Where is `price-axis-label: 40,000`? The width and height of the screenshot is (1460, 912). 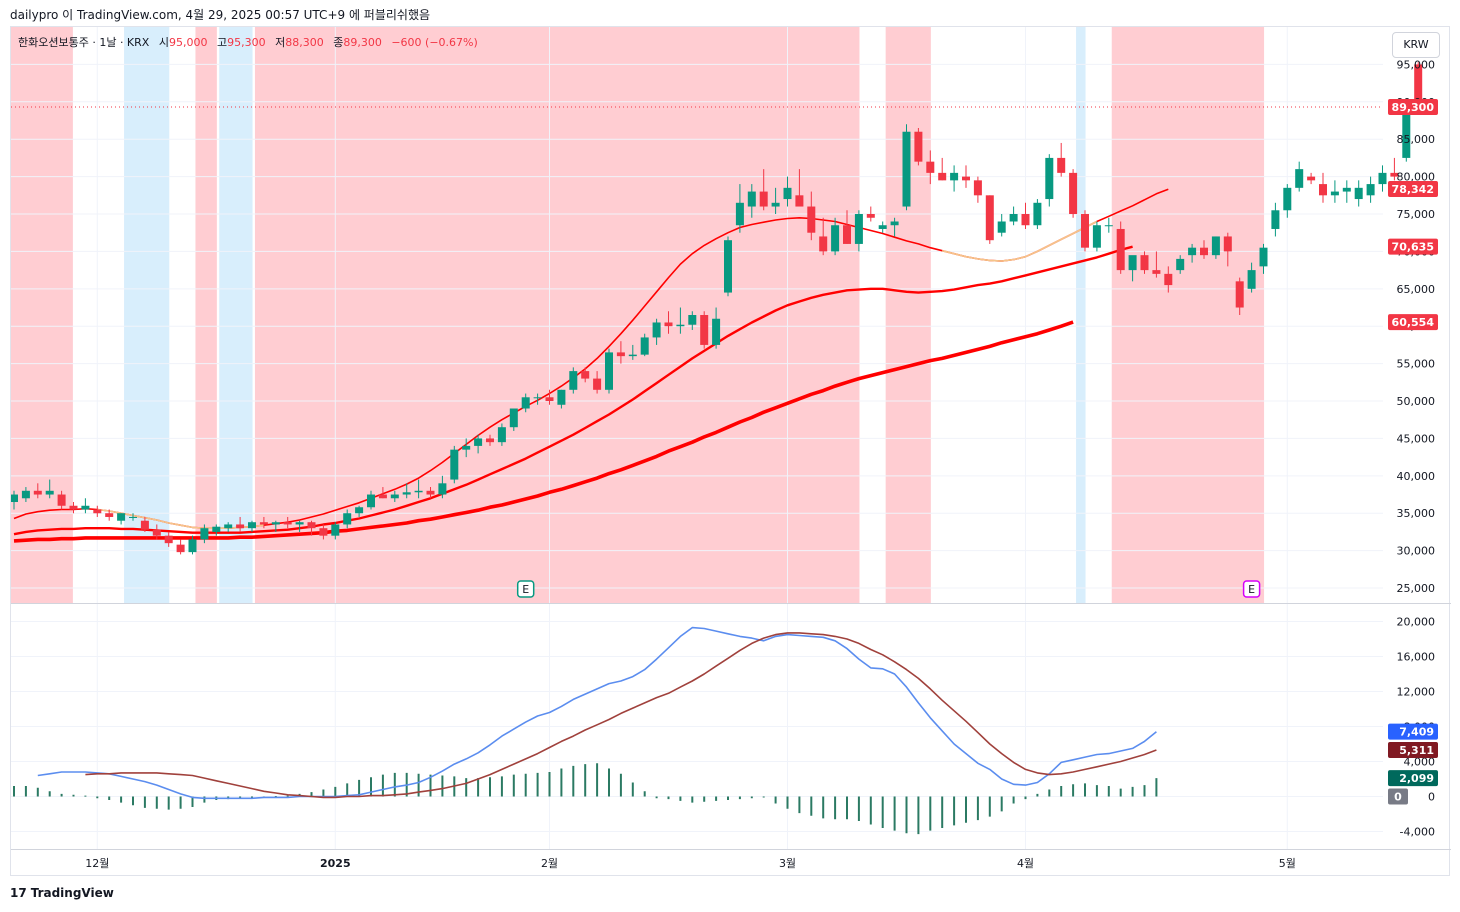 price-axis-label: 40,000 is located at coordinates (1416, 476).